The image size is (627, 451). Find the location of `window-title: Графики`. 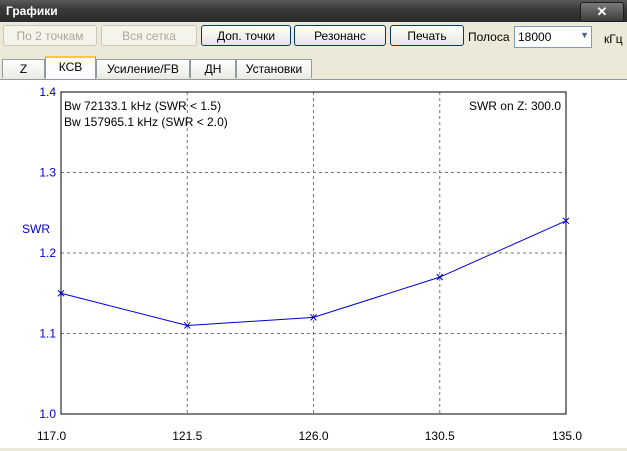

window-title: Графики is located at coordinates (32, 11).